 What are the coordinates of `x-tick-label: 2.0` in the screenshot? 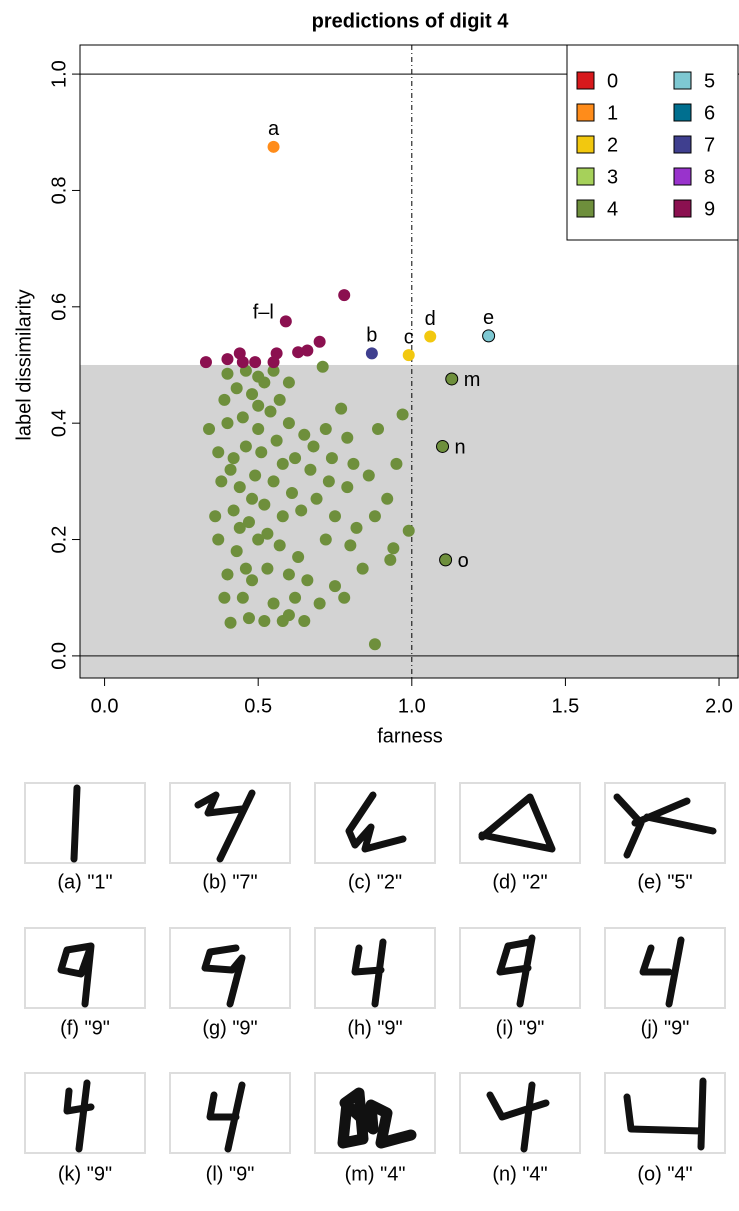 It's located at (719, 706).